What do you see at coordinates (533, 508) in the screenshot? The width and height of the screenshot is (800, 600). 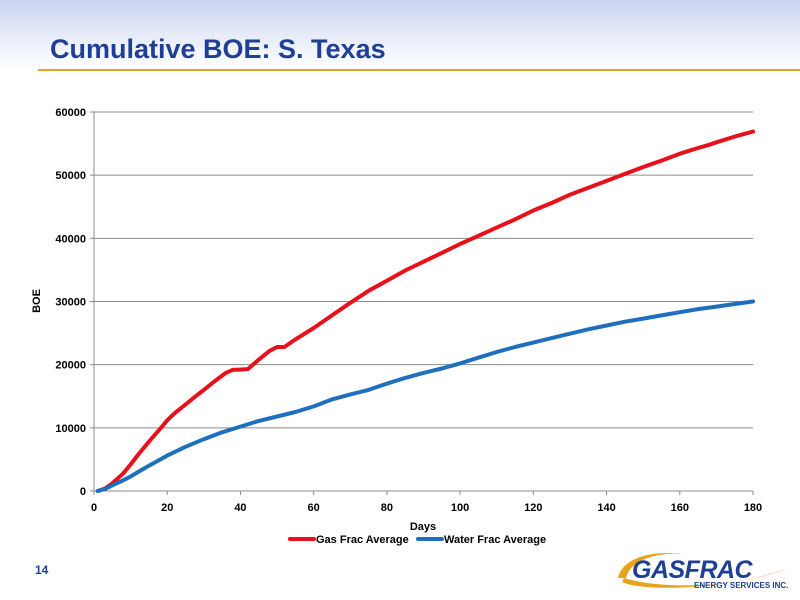 I see `x-tick-label: 120` at bounding box center [533, 508].